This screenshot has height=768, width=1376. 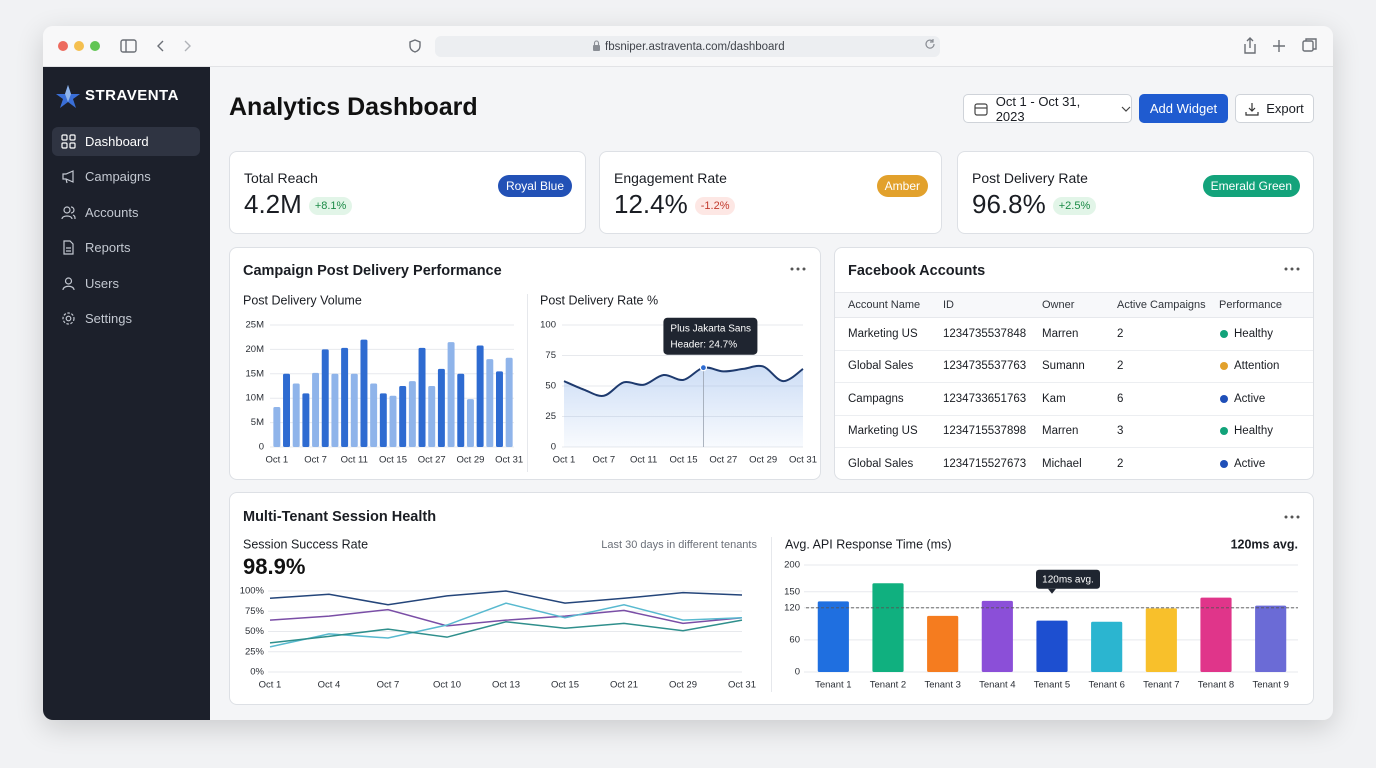 I want to click on nav-label: Campaigns, so click(x=118, y=177).